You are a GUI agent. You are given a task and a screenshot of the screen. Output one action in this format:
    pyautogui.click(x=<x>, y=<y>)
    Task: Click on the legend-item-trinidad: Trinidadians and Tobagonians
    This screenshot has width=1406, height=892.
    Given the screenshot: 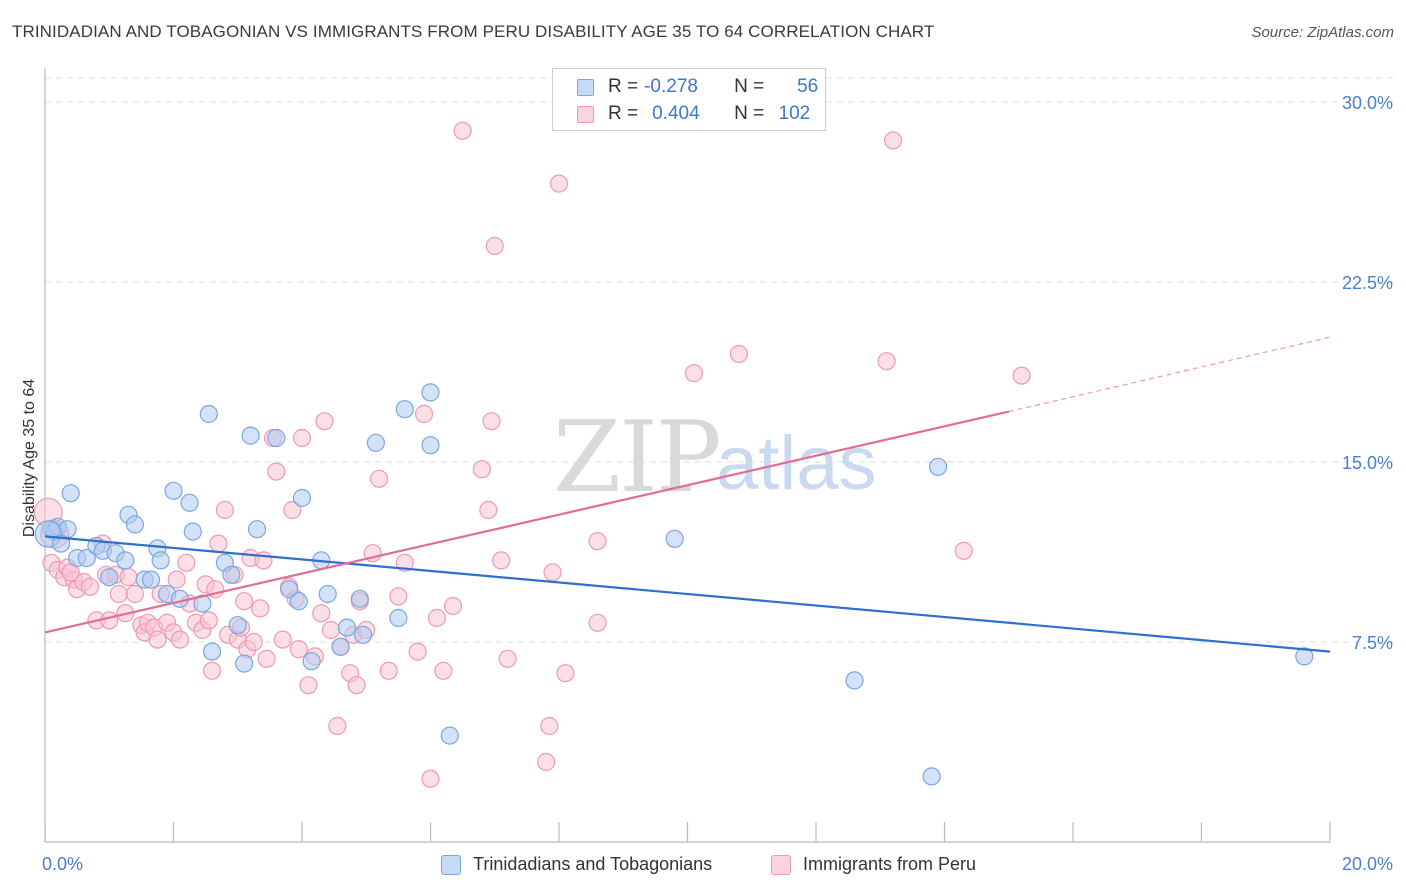 What is the action you would take?
    pyautogui.click(x=576, y=864)
    